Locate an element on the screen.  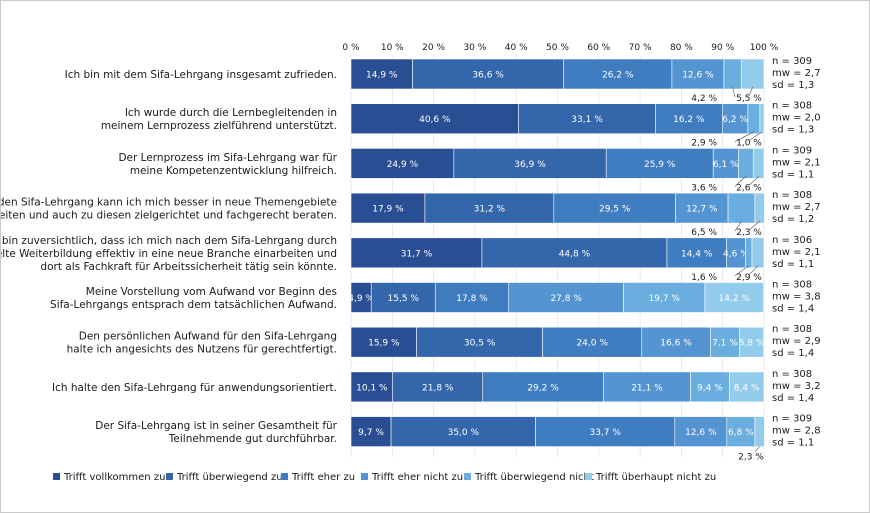
stat-sd: sd = 1,4 is located at coordinates (793, 353).